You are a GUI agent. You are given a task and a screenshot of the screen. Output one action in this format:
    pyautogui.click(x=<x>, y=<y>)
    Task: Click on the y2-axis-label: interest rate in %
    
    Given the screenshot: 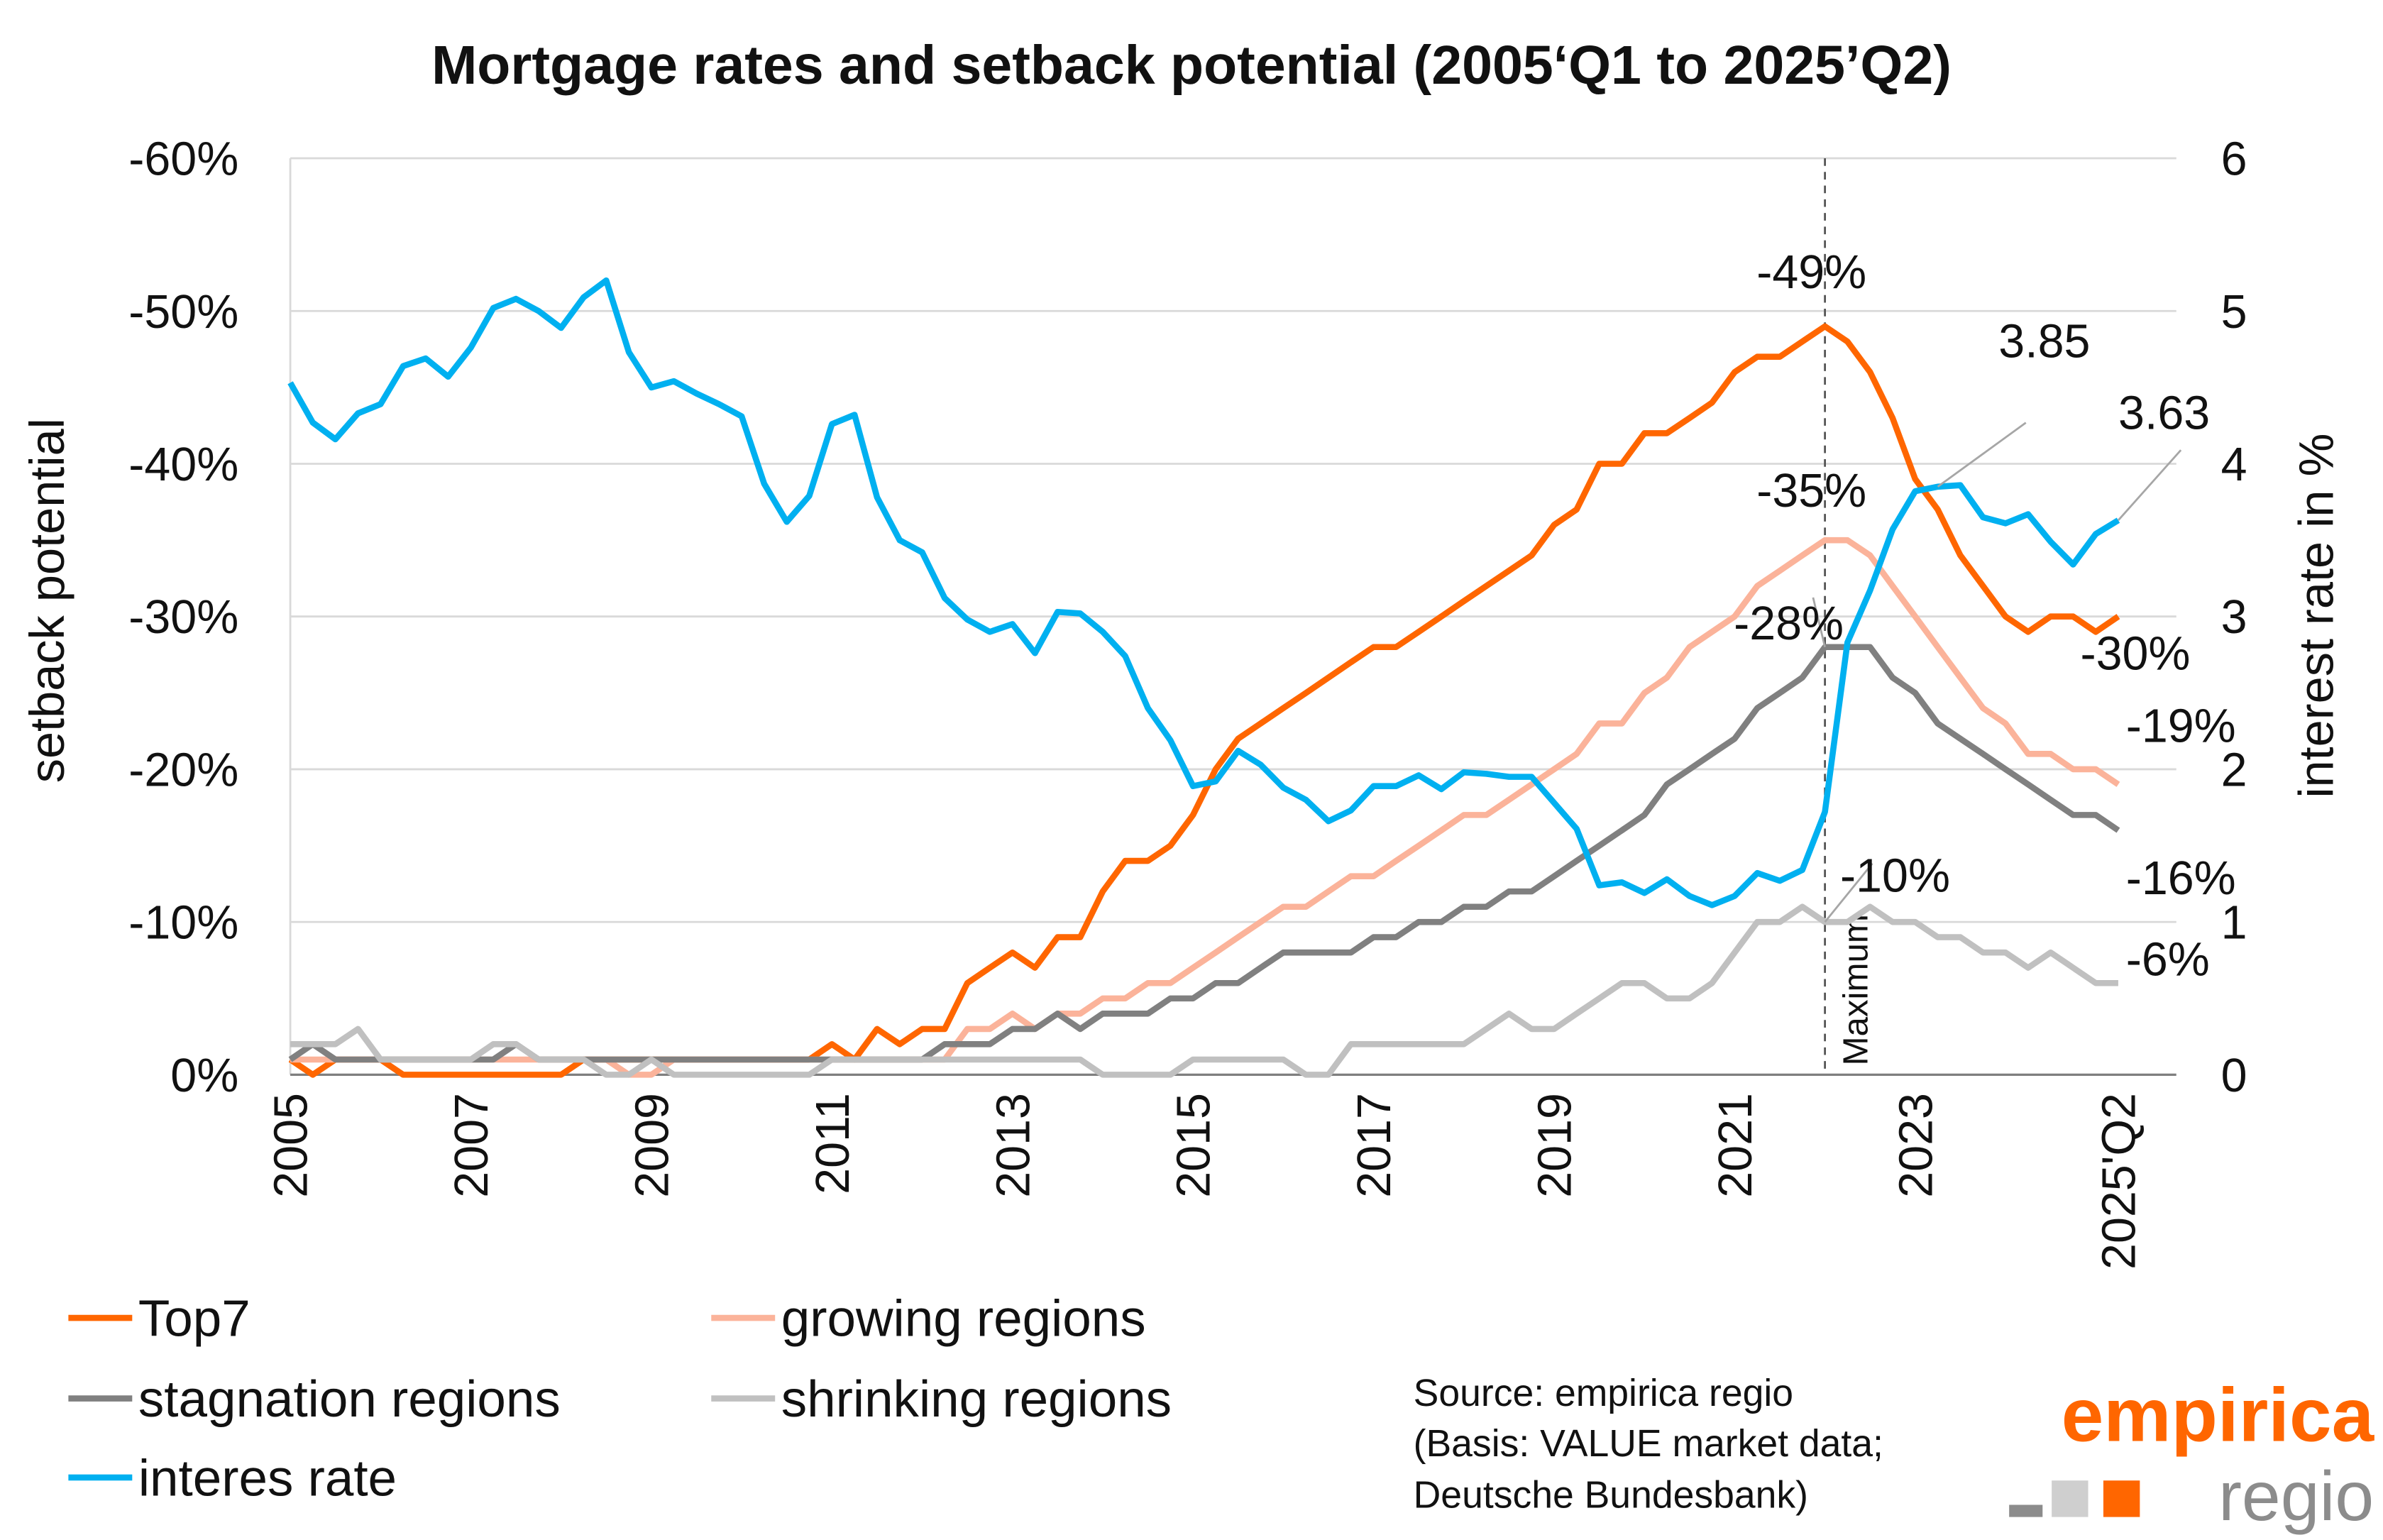 What is the action you would take?
    pyautogui.click(x=2316, y=616)
    